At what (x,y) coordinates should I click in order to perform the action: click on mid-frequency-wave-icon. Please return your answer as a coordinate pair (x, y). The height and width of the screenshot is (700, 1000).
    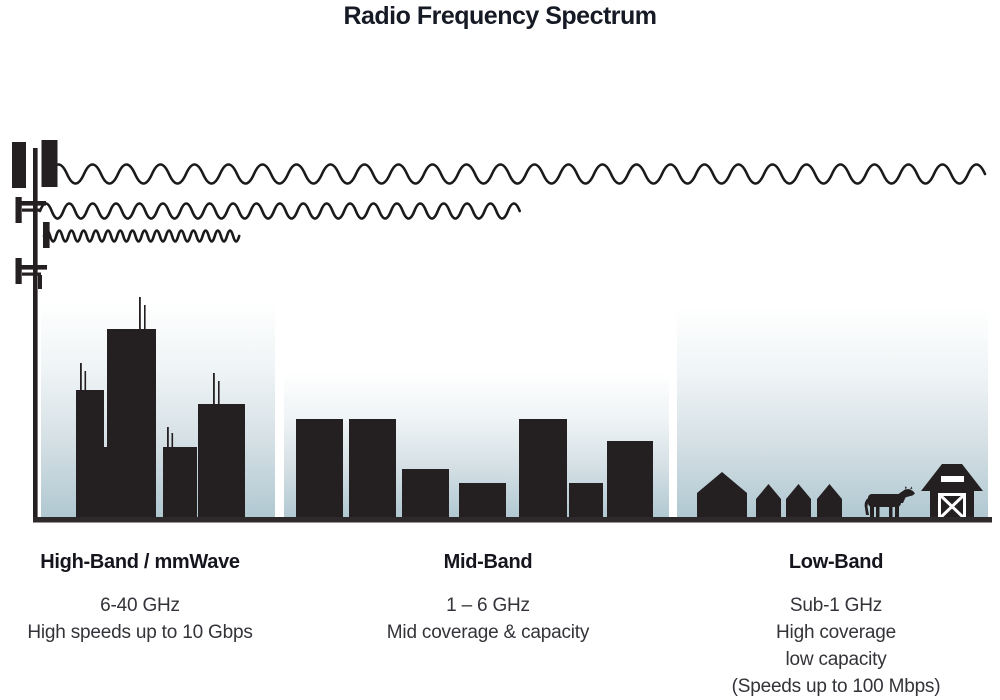
    Looking at the image, I should click on (279, 211).